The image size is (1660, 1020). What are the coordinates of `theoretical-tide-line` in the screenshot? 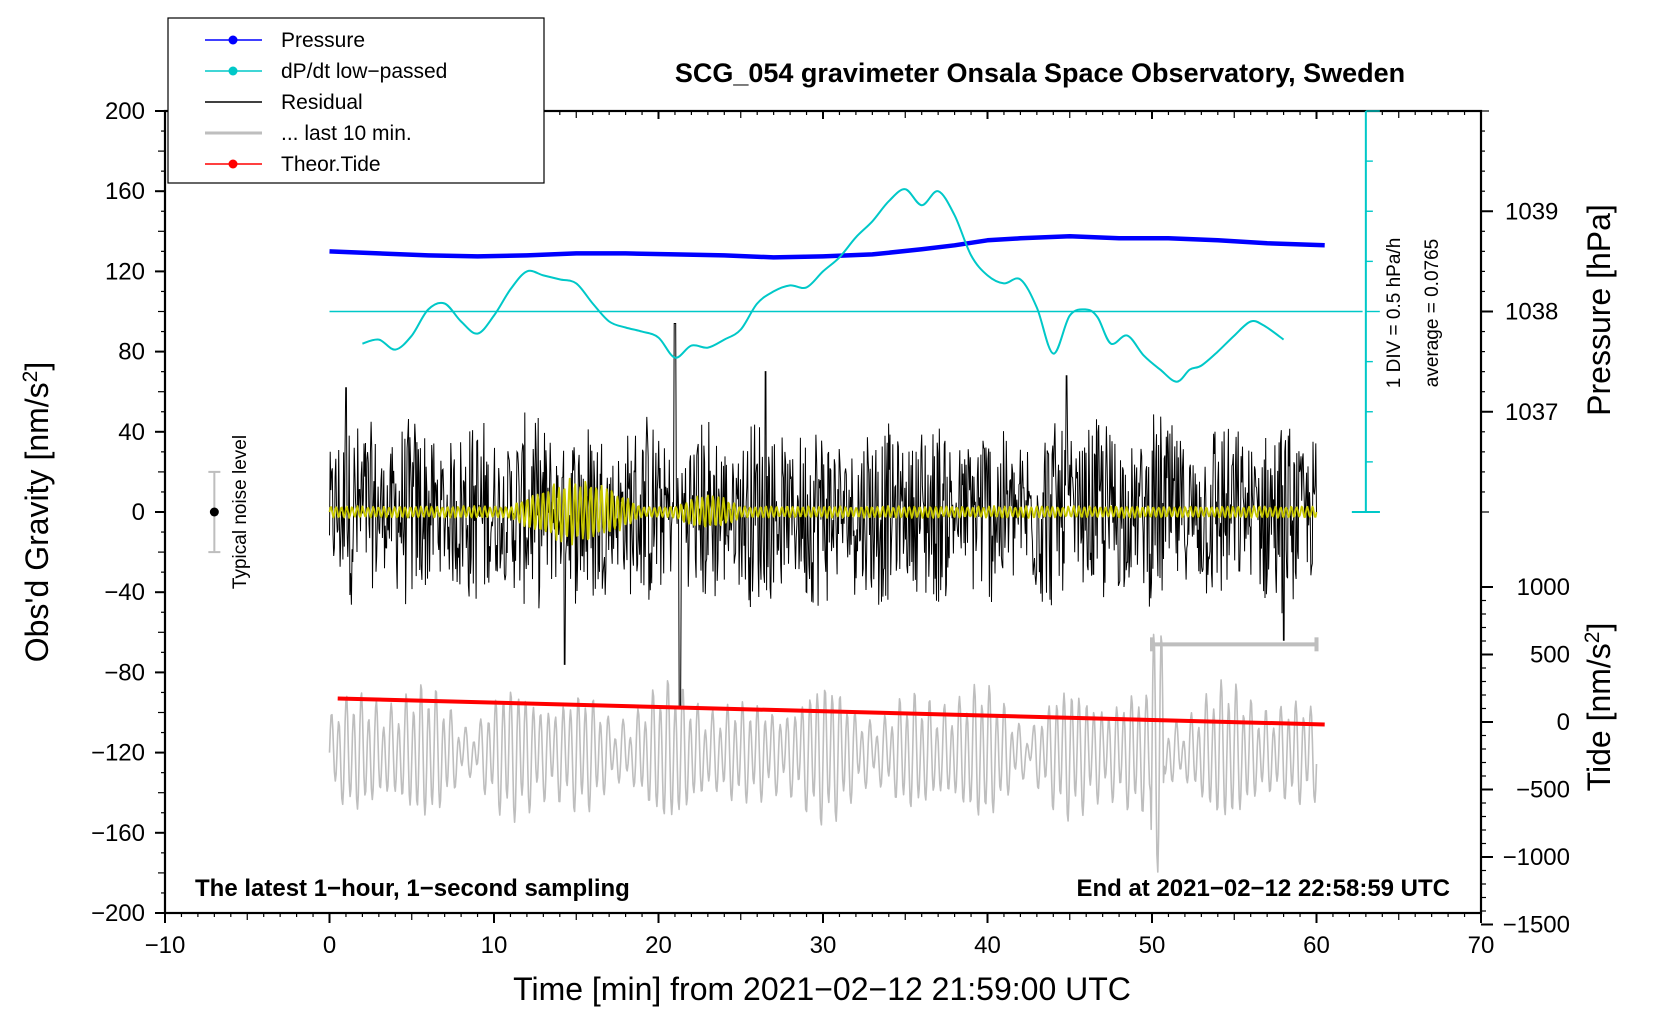 It's located at (831, 711).